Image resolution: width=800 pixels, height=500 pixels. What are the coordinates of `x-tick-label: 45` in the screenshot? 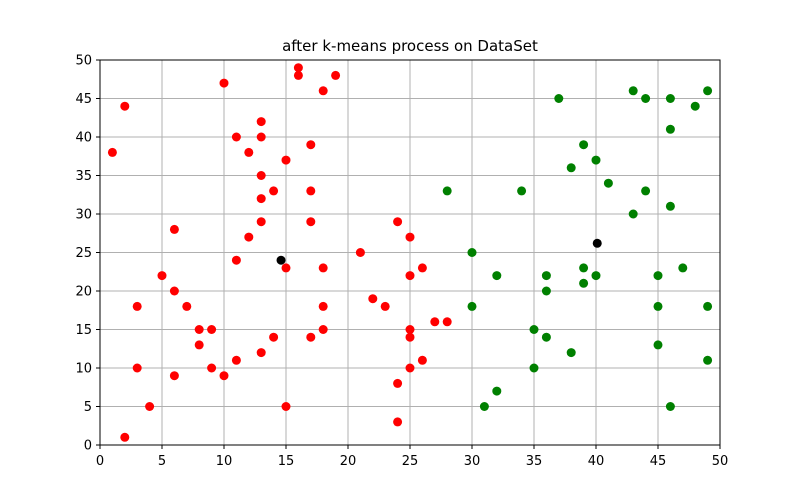 It's located at (658, 461).